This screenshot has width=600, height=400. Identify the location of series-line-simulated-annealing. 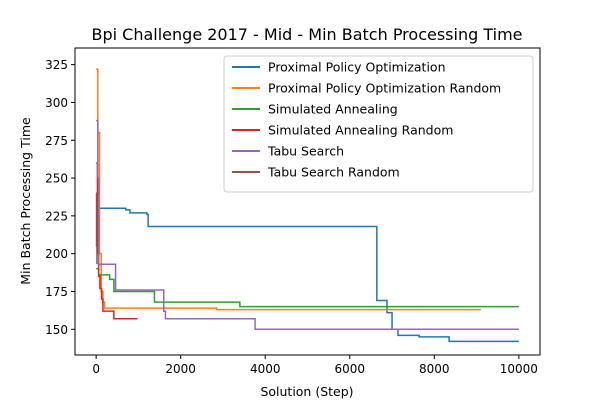
(307, 288).